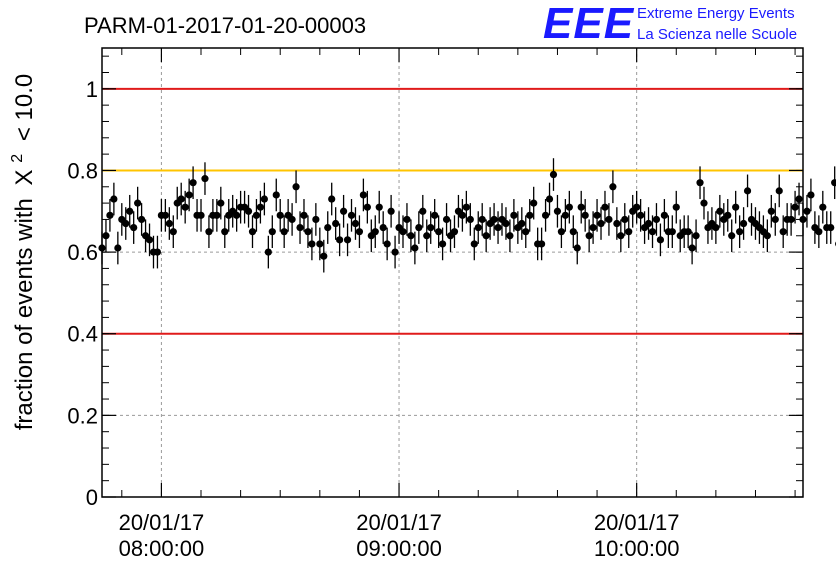 The height and width of the screenshot is (572, 836). I want to click on y-axis-label-exponent: 2, so click(17, 158).